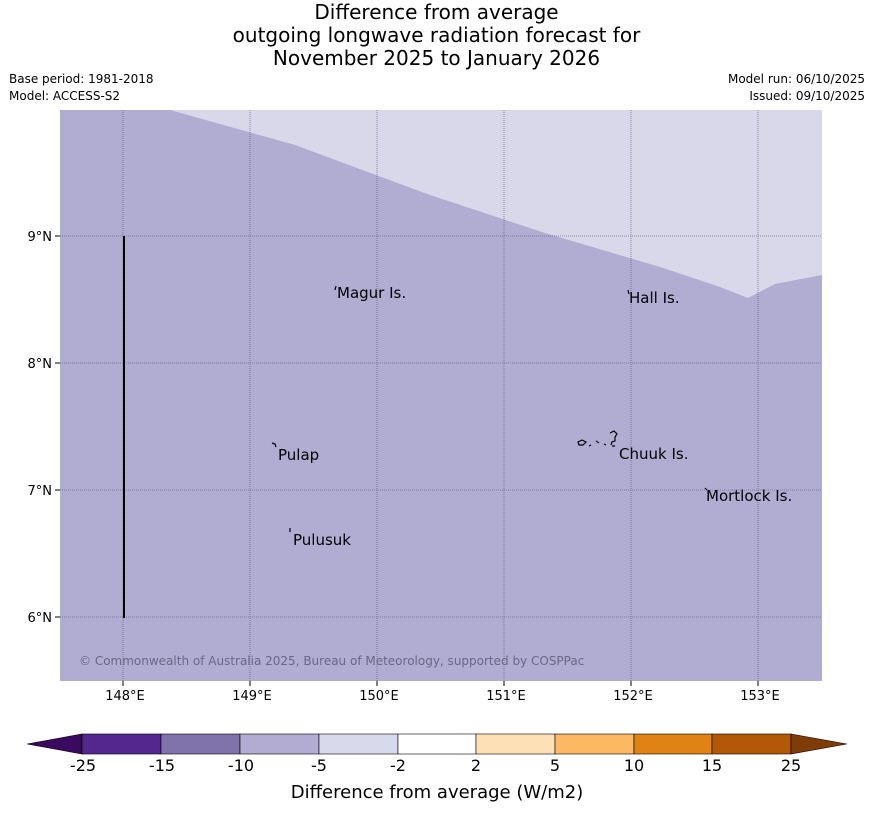 The height and width of the screenshot is (816, 873). Describe the element at coordinates (319, 765) in the screenshot. I see `colorbar-tick-3: -5` at that location.